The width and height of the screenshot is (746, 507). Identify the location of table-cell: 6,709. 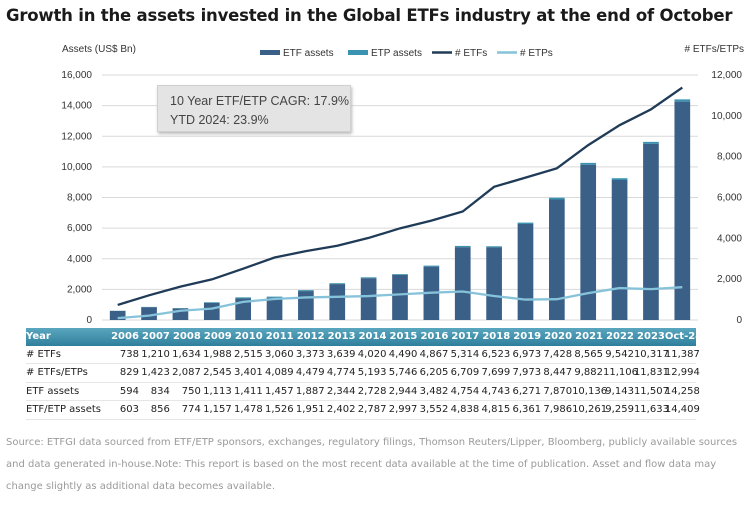
(464, 373).